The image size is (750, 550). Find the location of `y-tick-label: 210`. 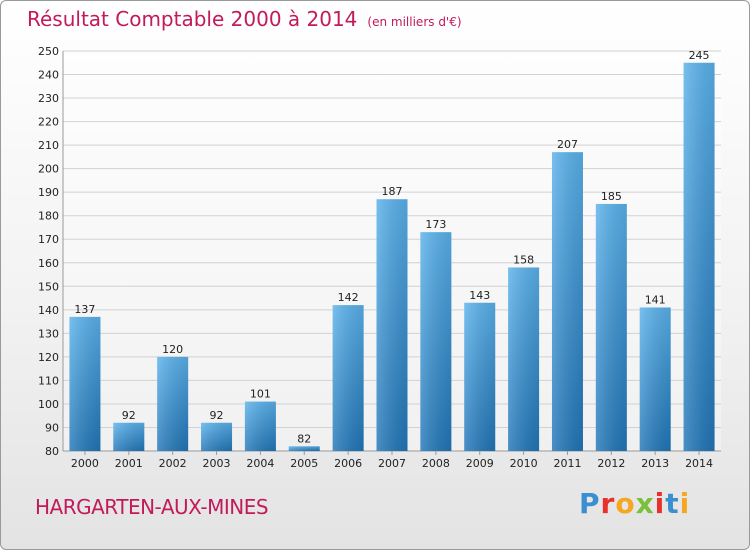

y-tick-label: 210 is located at coordinates (48, 145).